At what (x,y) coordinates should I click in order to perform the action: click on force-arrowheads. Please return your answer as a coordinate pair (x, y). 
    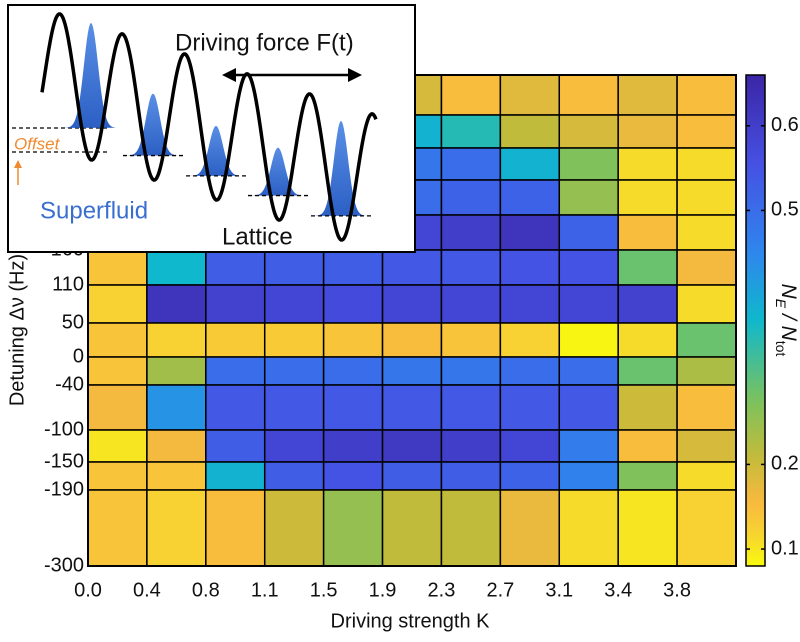
    Looking at the image, I should click on (292, 75).